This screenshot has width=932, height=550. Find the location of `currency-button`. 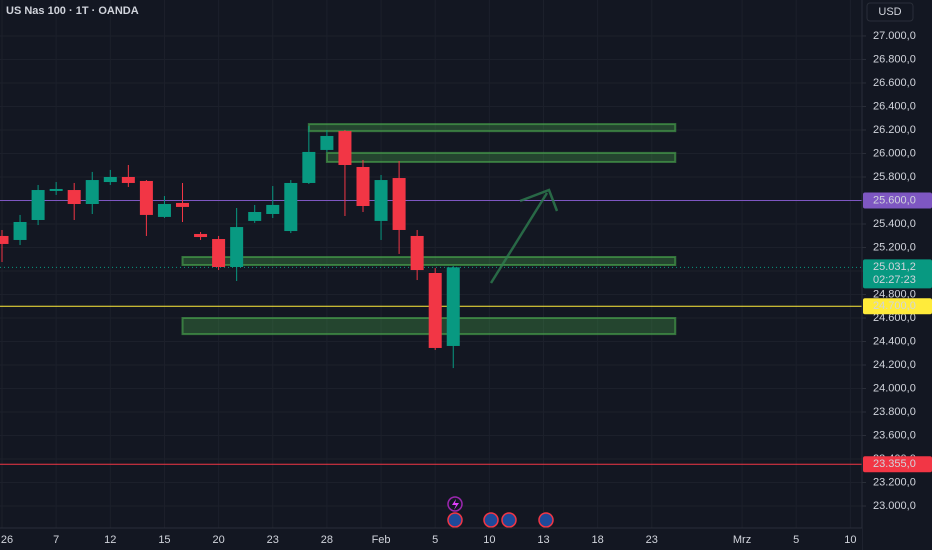

currency-button is located at coordinates (890, 12).